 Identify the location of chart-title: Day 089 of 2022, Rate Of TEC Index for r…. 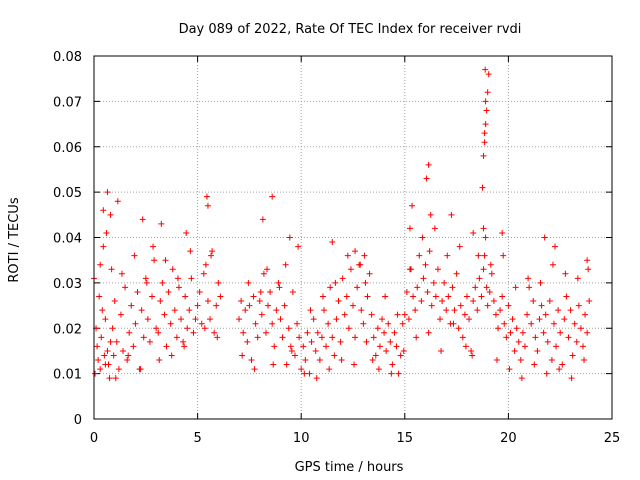
(350, 29).